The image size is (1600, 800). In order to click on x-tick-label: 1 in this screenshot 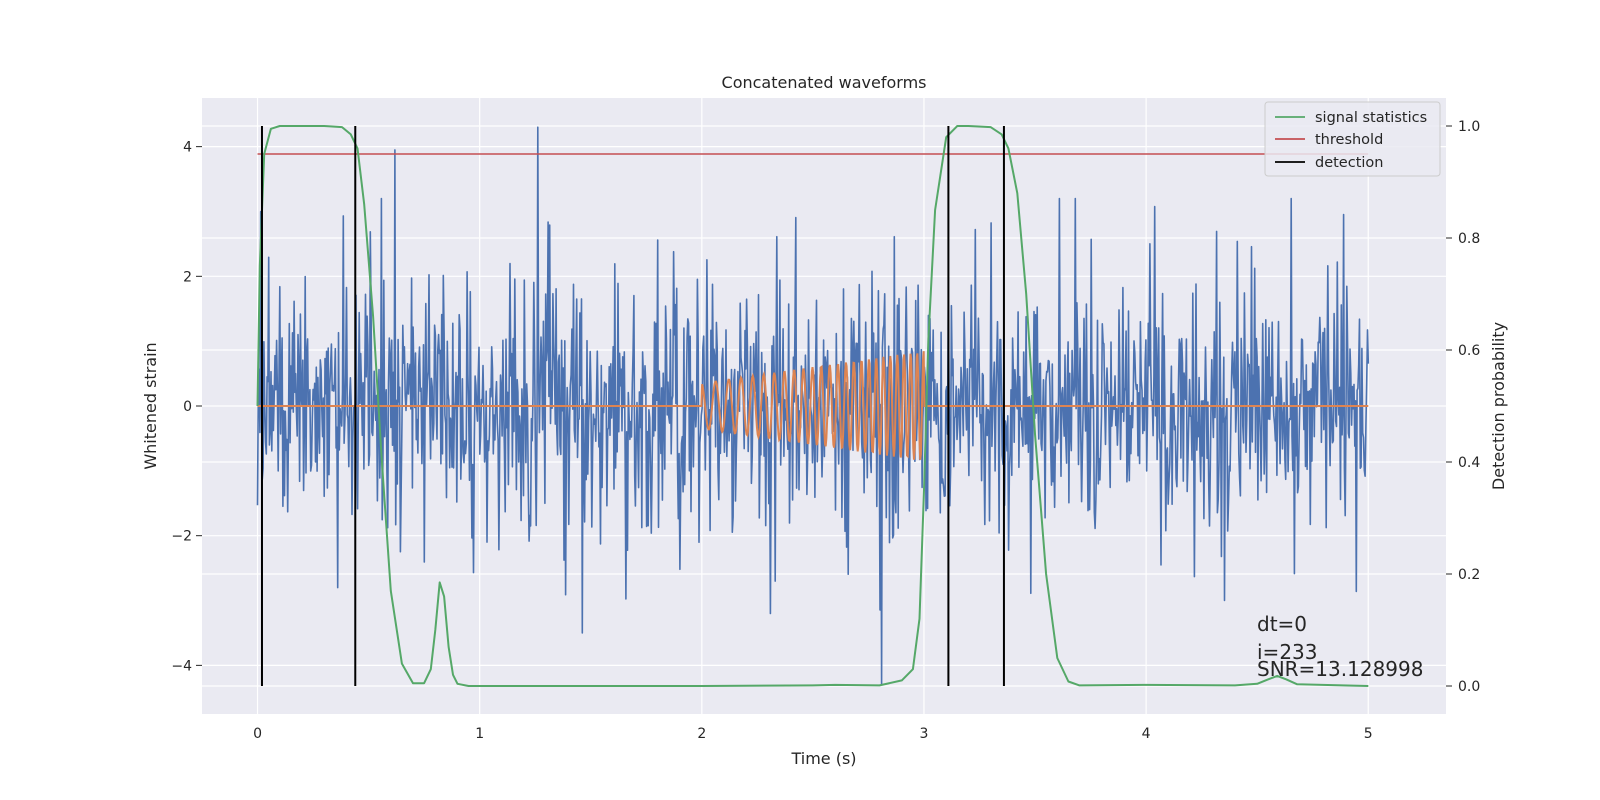, I will do `click(479, 734)`.